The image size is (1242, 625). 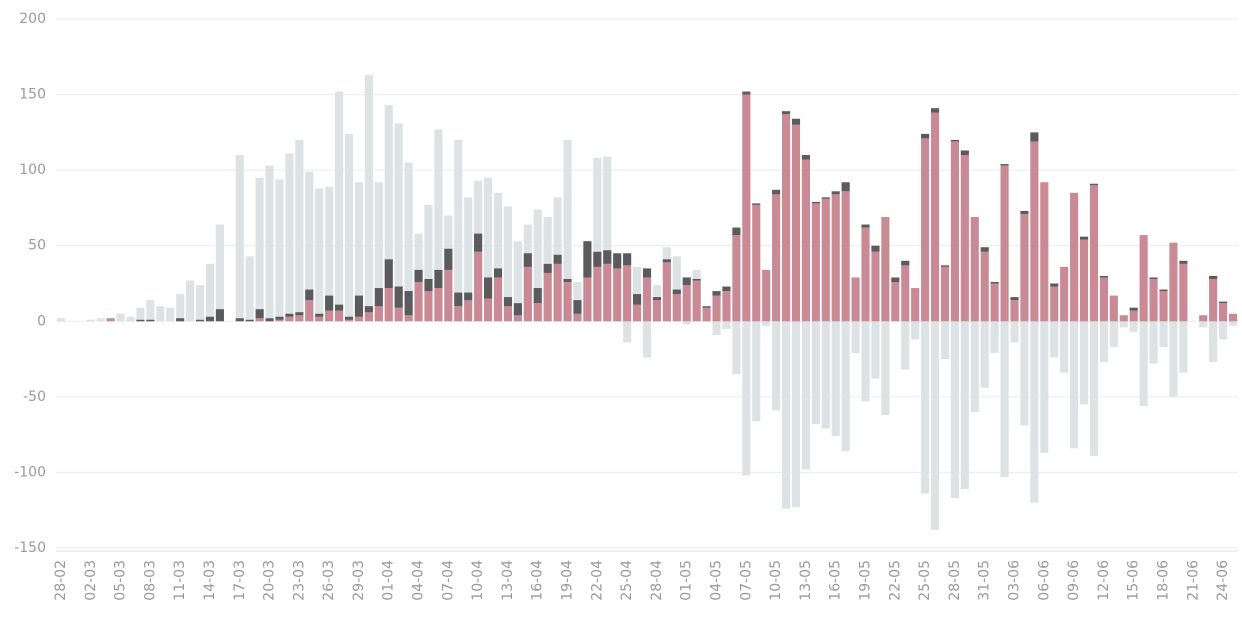 I want to click on x-tick-label: 19-05, so click(x=866, y=580).